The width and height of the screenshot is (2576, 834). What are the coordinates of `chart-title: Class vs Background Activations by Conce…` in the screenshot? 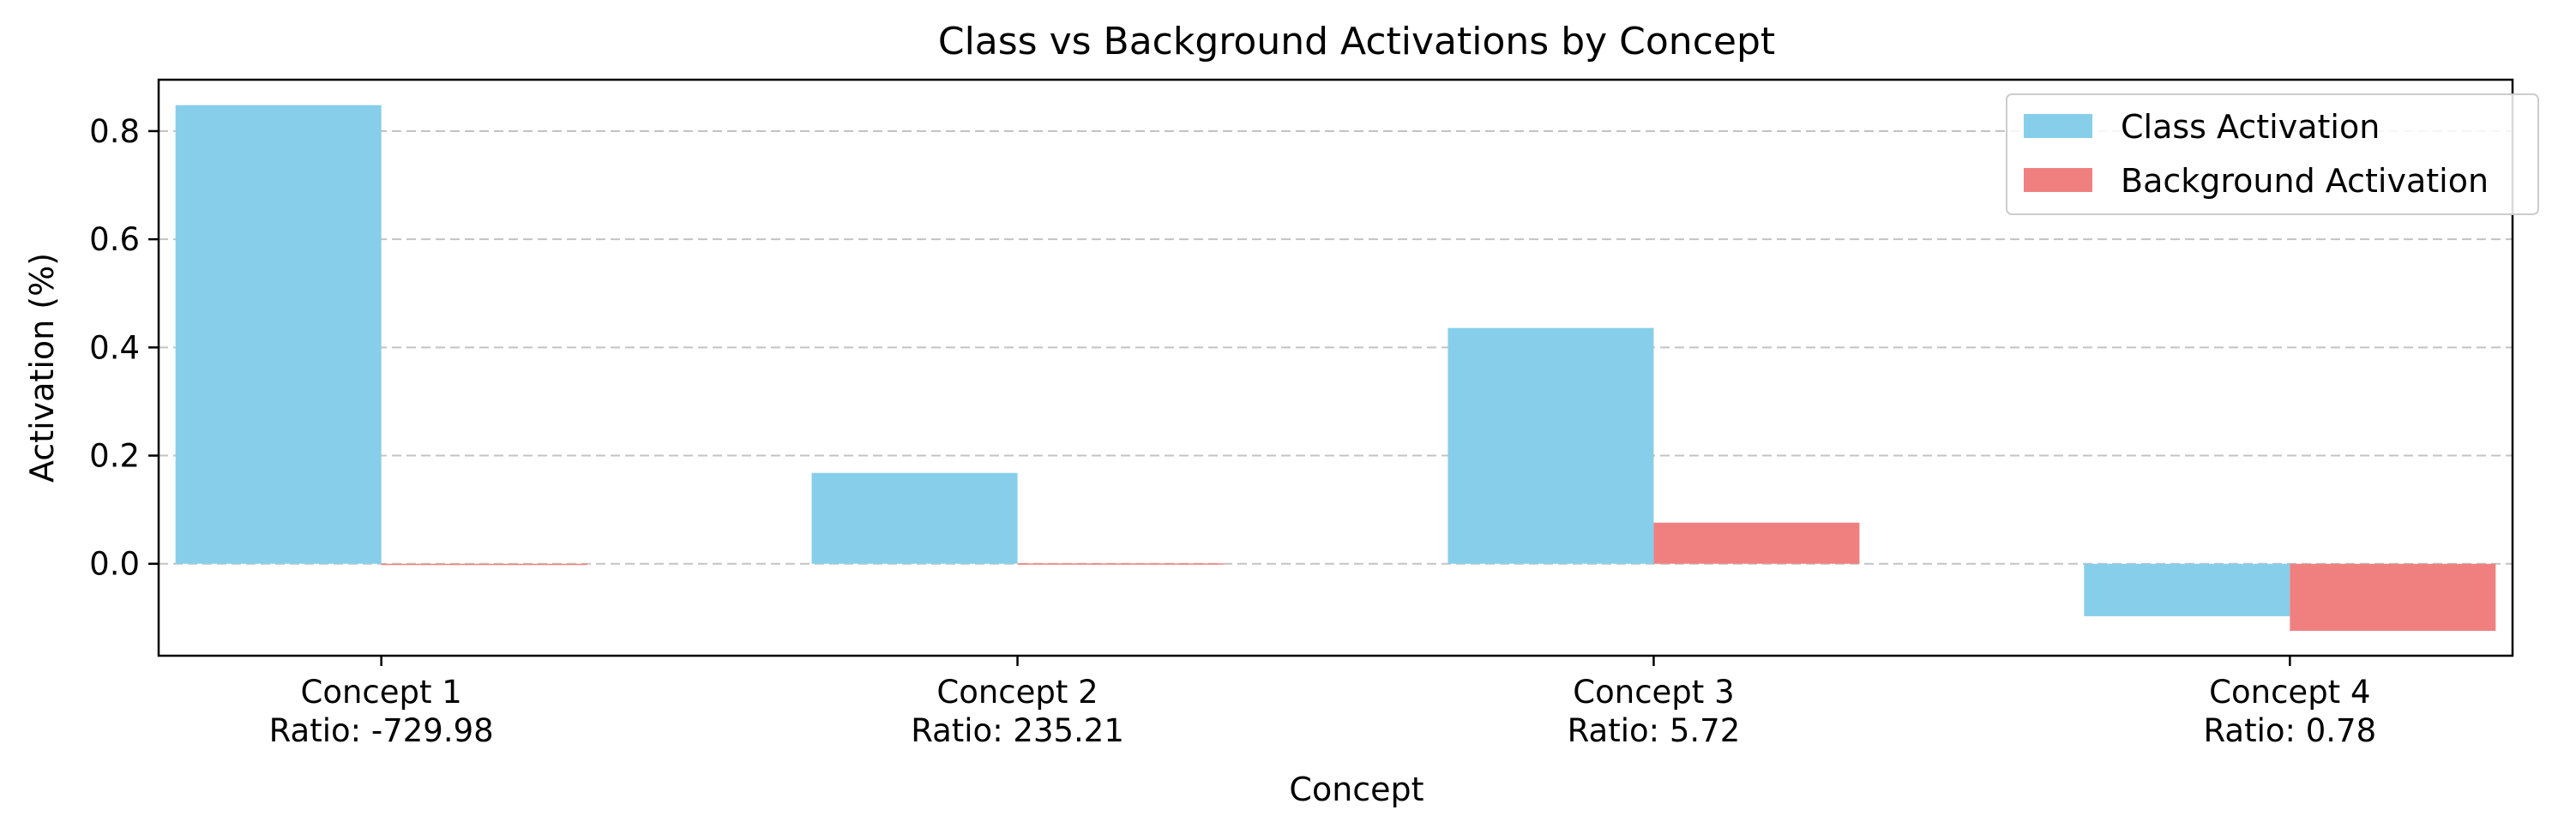 It's located at (1356, 41).